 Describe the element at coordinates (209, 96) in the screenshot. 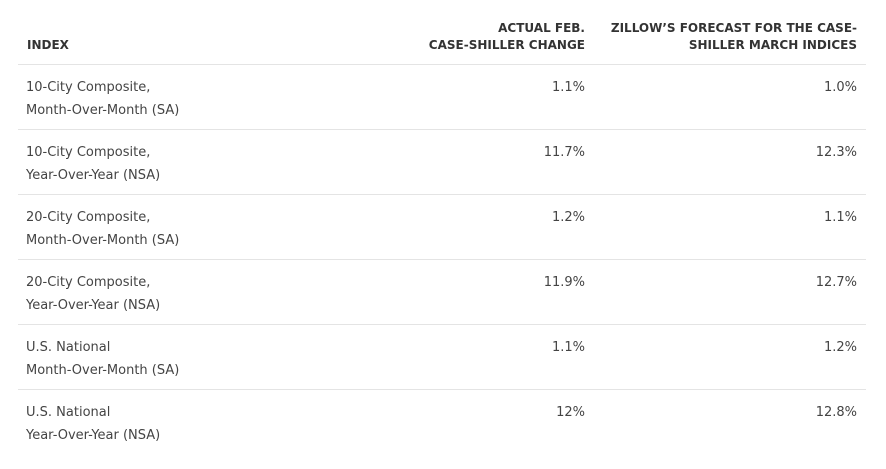

I see `index-cell: 10-City Composite, Month-Over-Month (SA)` at that location.